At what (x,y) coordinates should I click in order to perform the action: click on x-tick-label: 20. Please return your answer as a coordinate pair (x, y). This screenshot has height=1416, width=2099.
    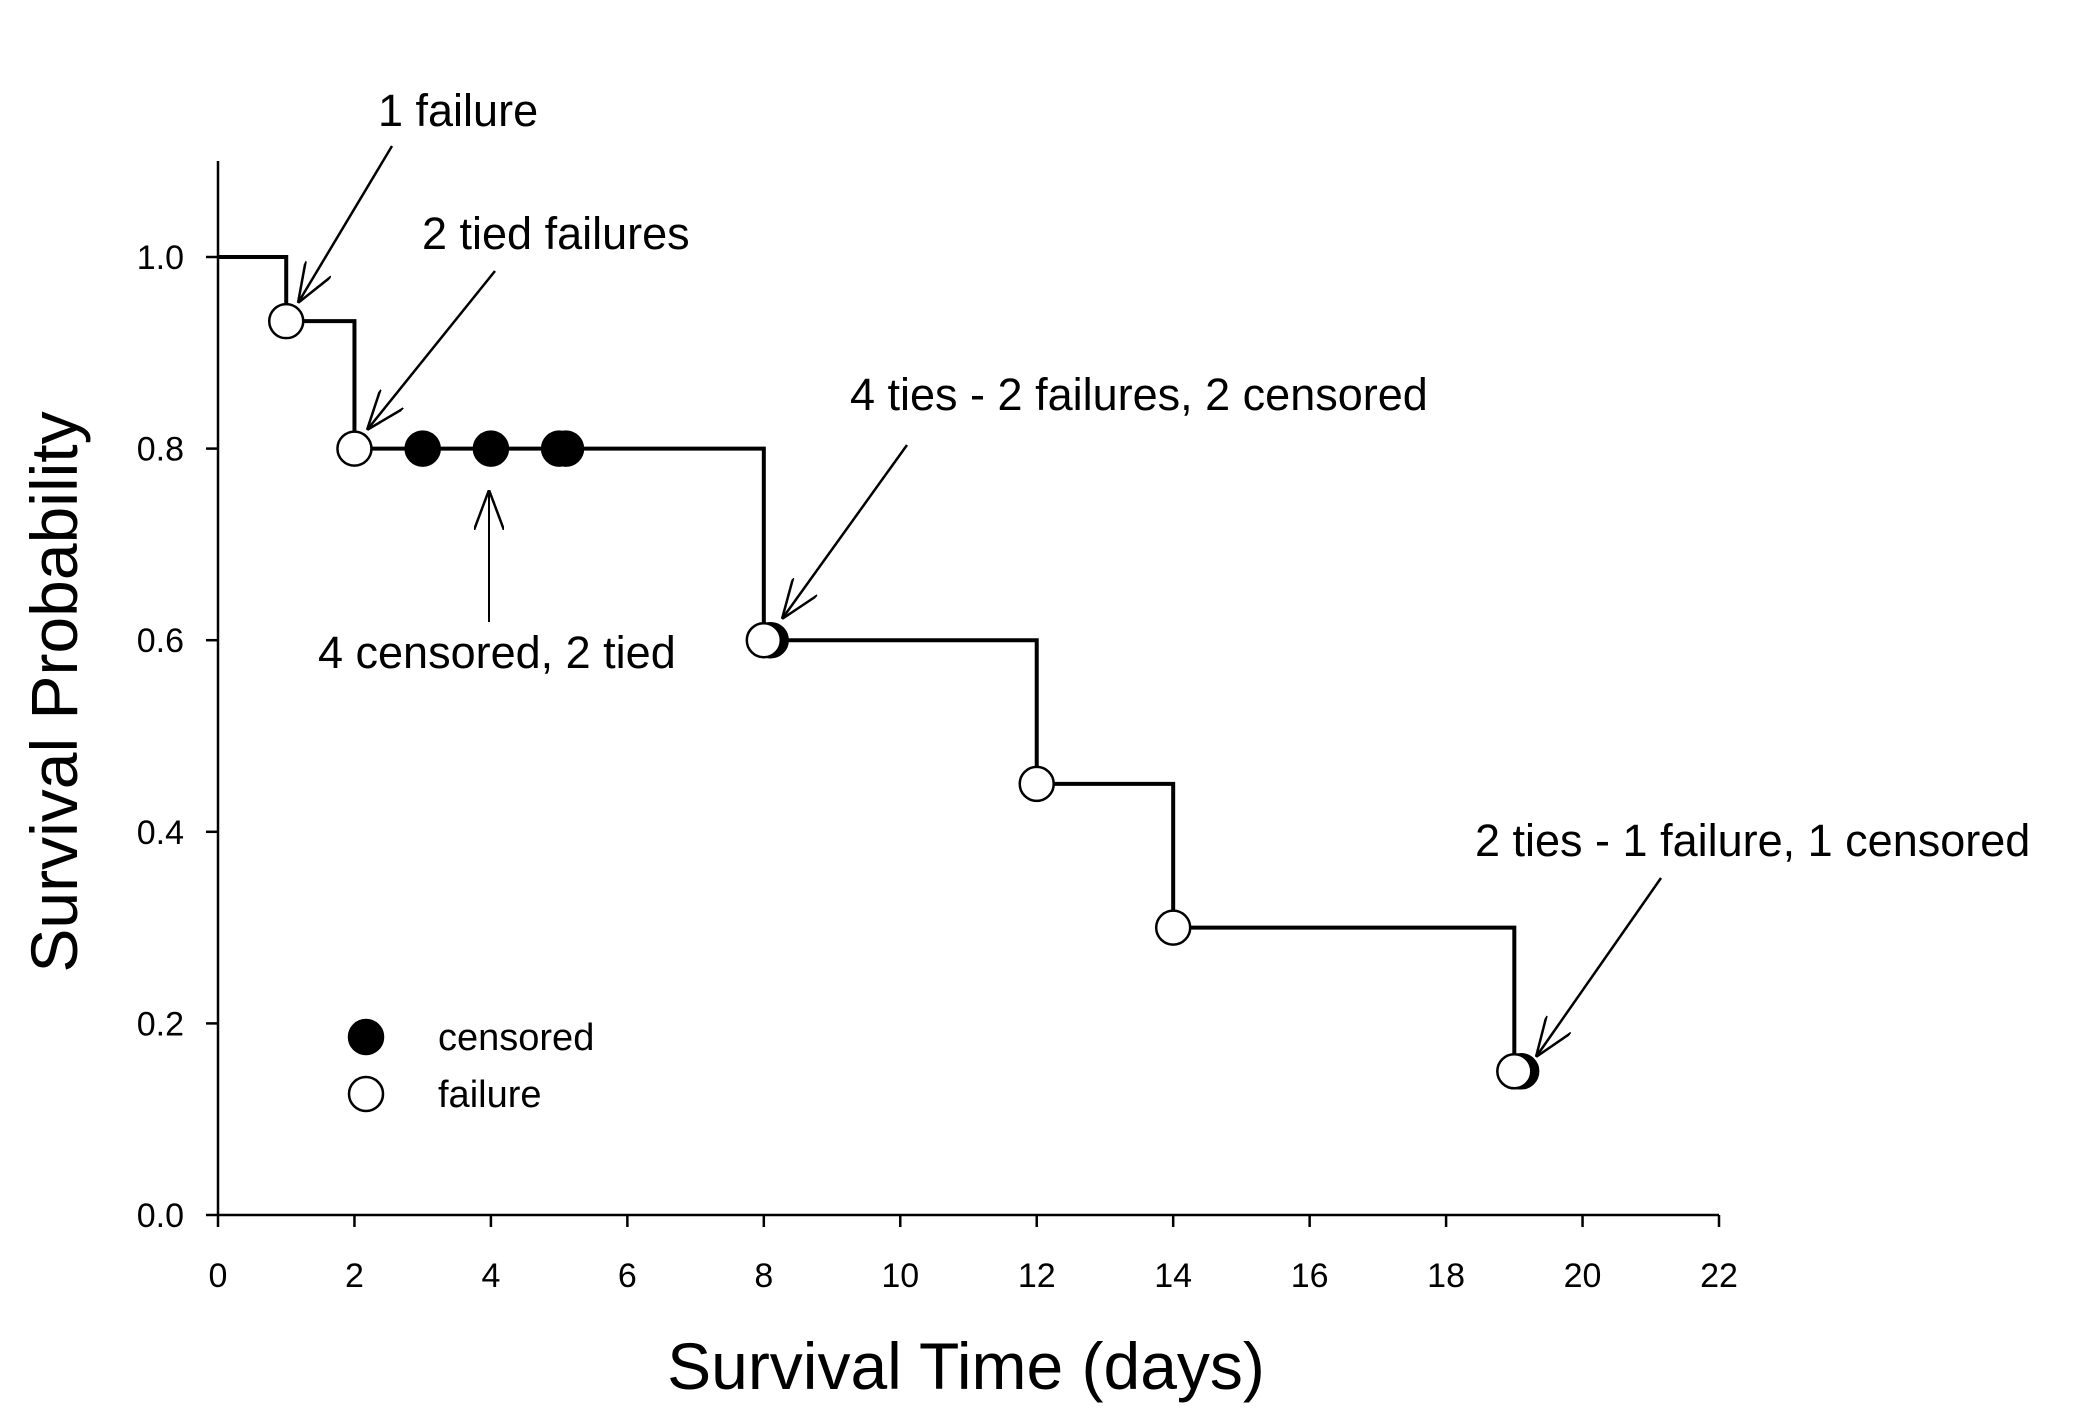
    Looking at the image, I should click on (1583, 1276).